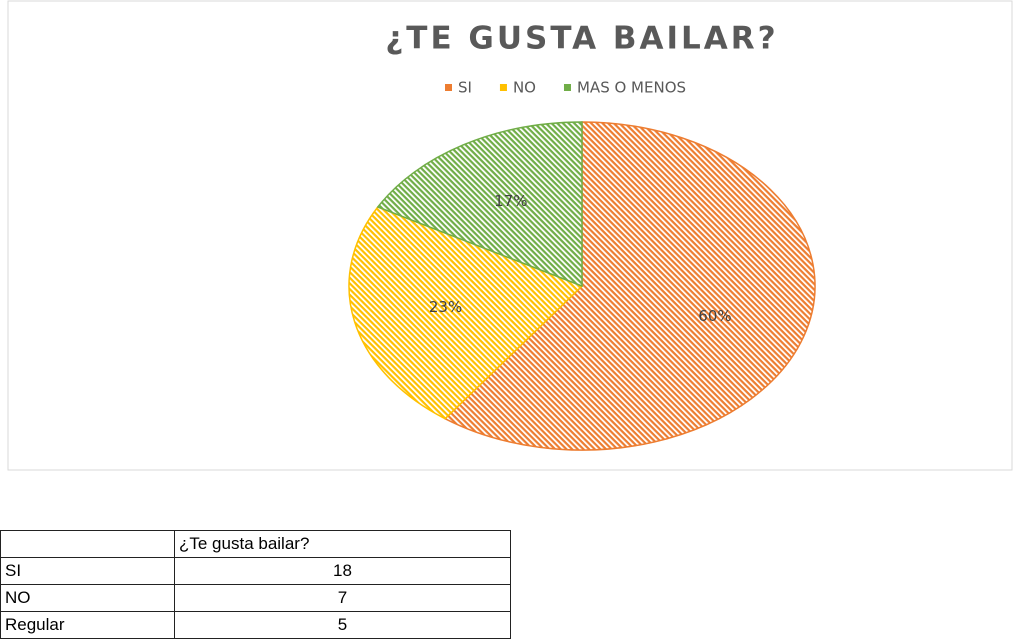 This screenshot has height=643, width=1013. What do you see at coordinates (342, 544) in the screenshot?
I see `table-cell: ¿Te gusta bailar?` at bounding box center [342, 544].